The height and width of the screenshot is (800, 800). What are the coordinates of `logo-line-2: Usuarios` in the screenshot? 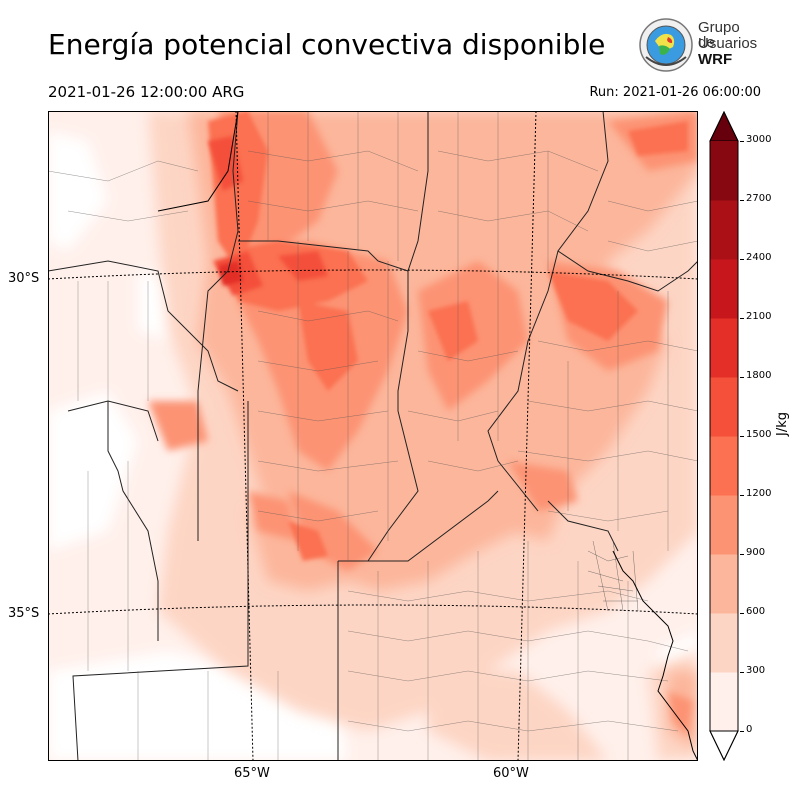 It's located at (728, 43).